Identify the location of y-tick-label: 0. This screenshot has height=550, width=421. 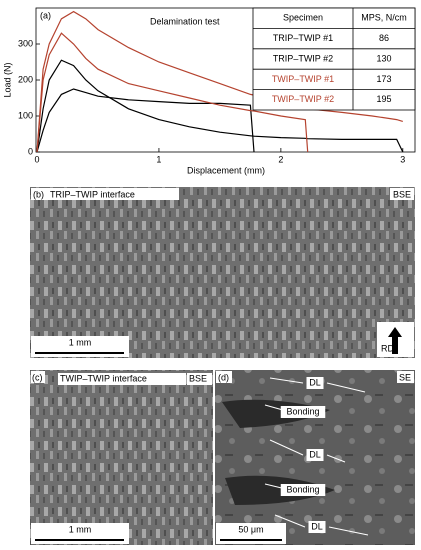
(30, 151).